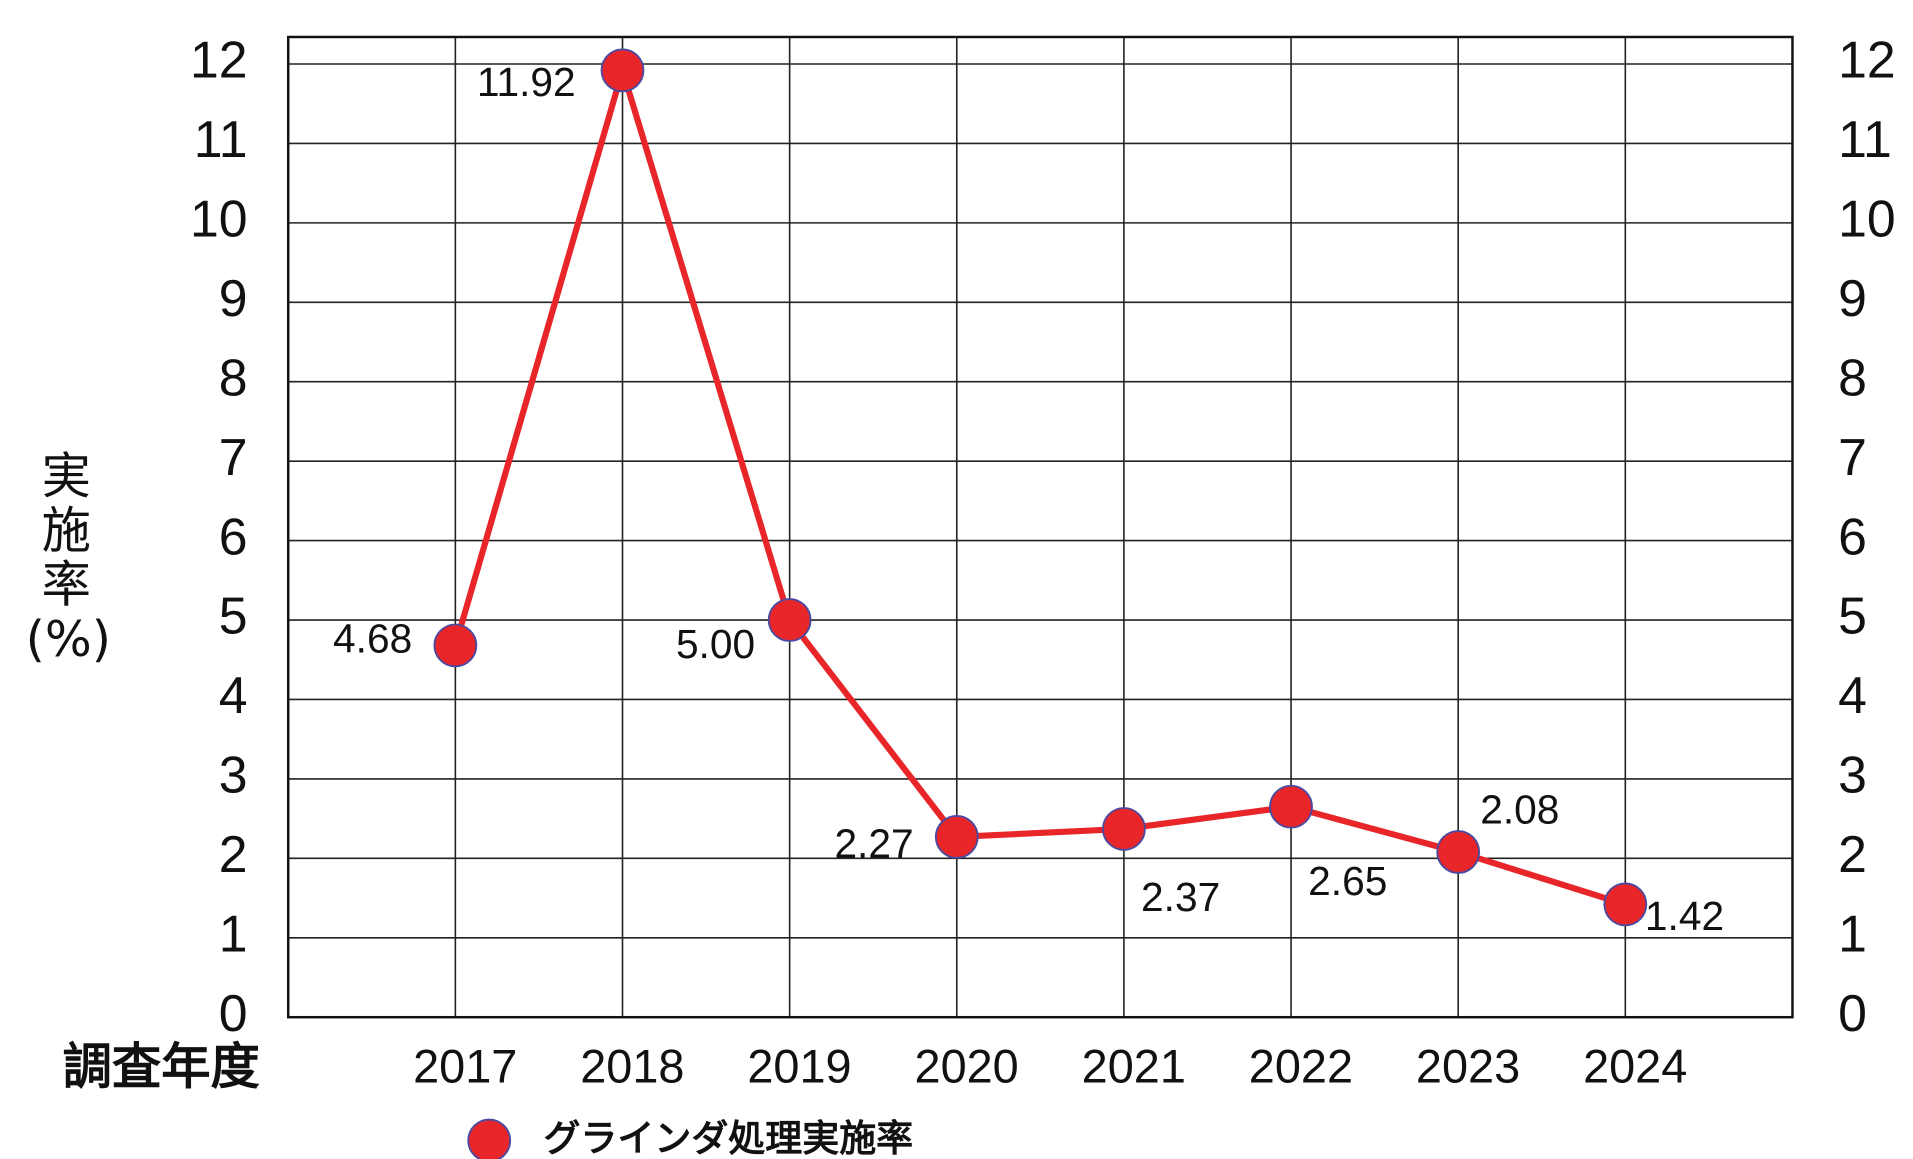 This screenshot has width=1913, height=1159. I want to click on y2-tick-label: 3, so click(1852, 775).